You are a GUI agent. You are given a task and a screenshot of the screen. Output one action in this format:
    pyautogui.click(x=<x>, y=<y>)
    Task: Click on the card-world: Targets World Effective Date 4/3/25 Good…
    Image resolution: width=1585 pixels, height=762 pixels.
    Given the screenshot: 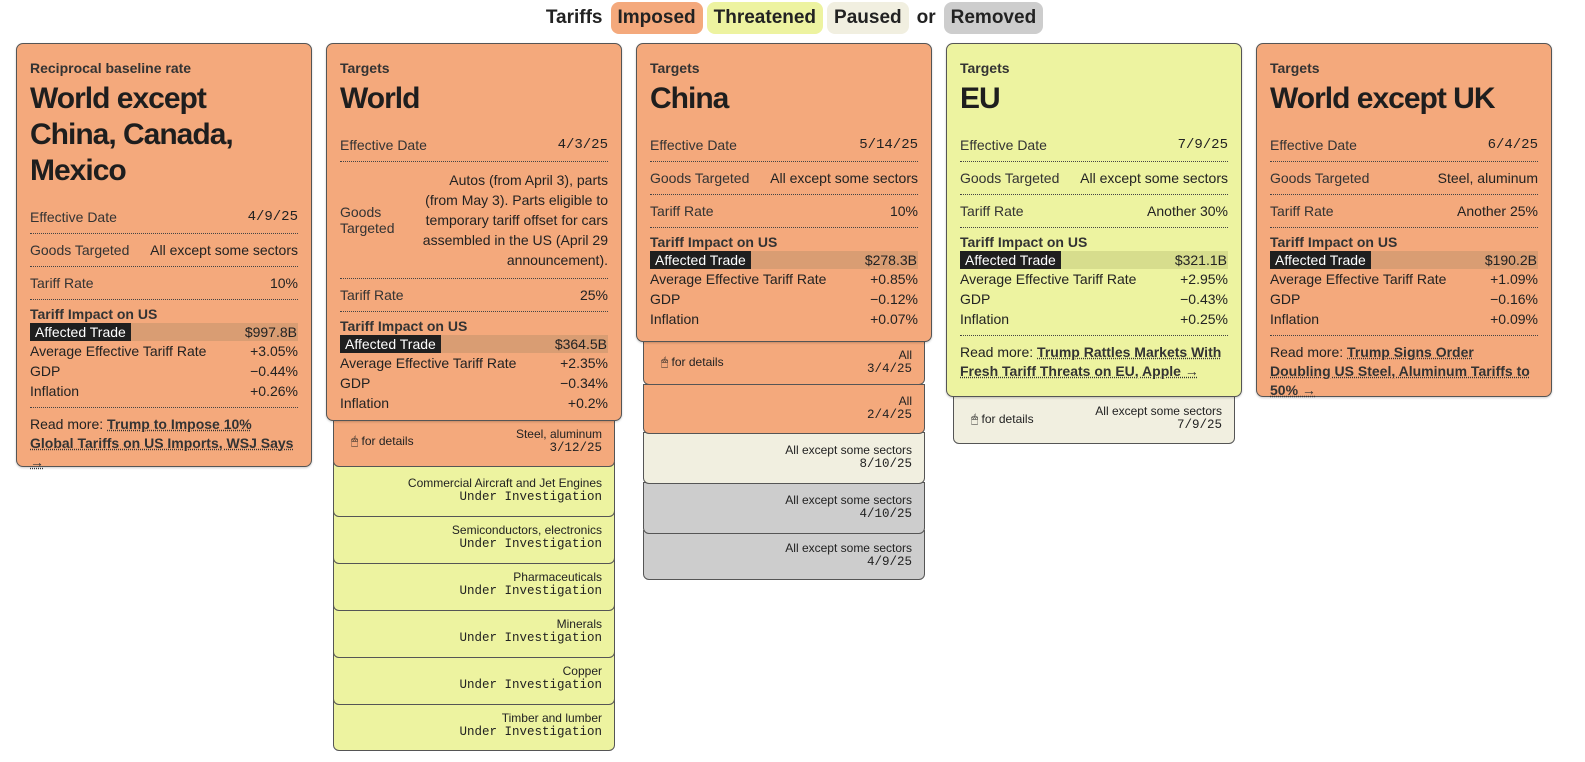 What is the action you would take?
    pyautogui.click(x=474, y=232)
    